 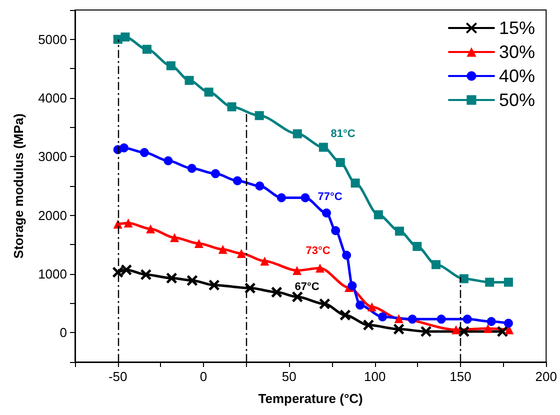 I want to click on legend-label: 15%, so click(x=517, y=28).